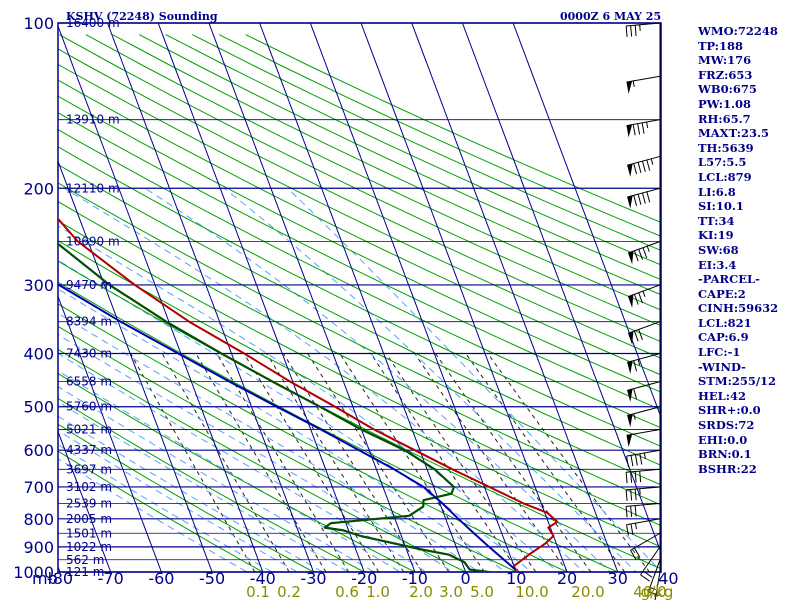  Describe the element at coordinates (516, 578) in the screenshot. I see `temperature-tick-label: 10` at that location.